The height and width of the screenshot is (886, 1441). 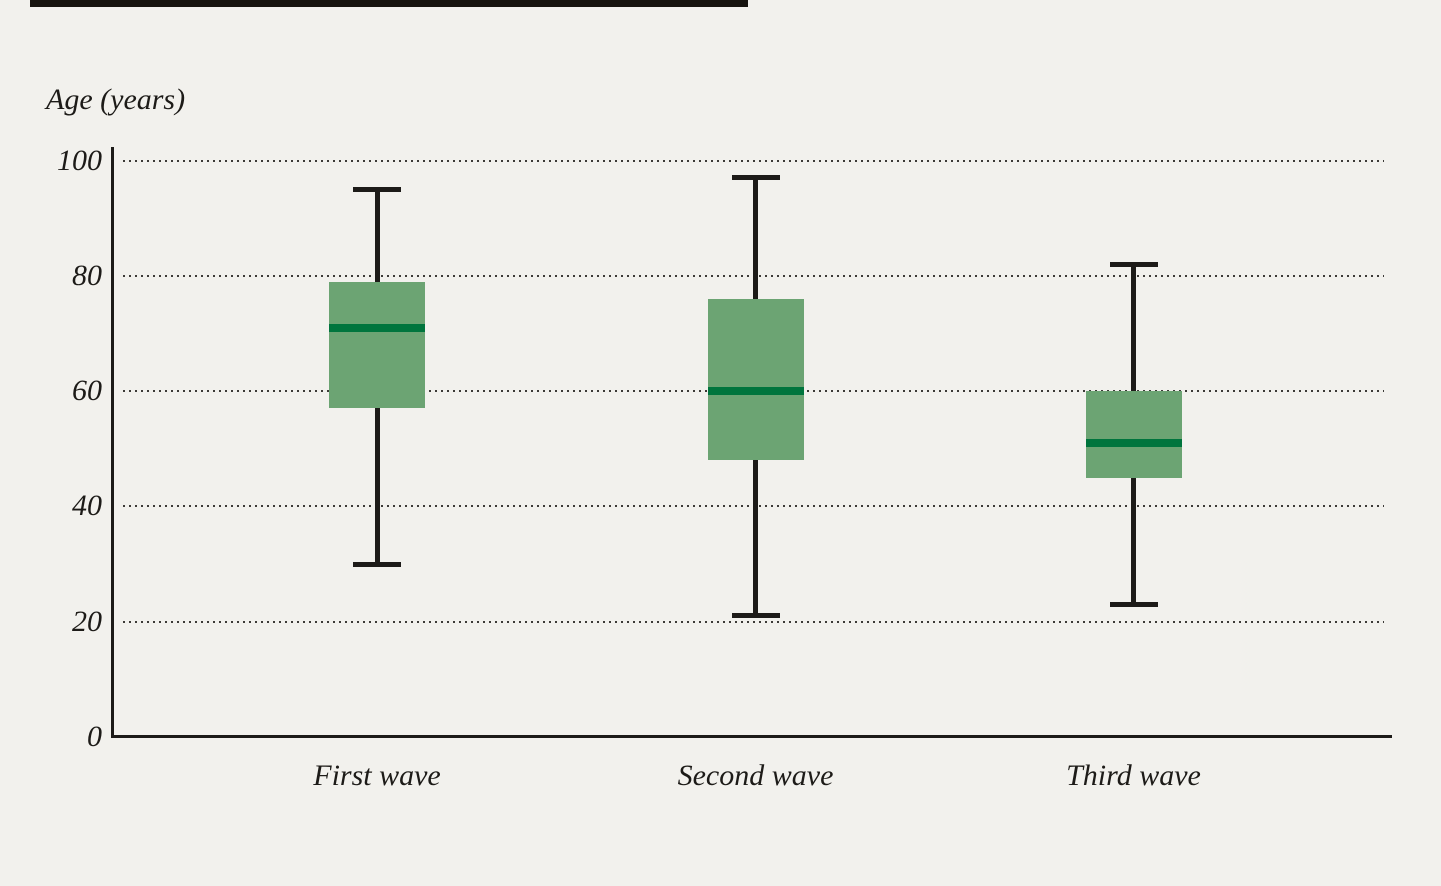 What do you see at coordinates (1133, 775) in the screenshot?
I see `x-tick-label-3: Third wave` at bounding box center [1133, 775].